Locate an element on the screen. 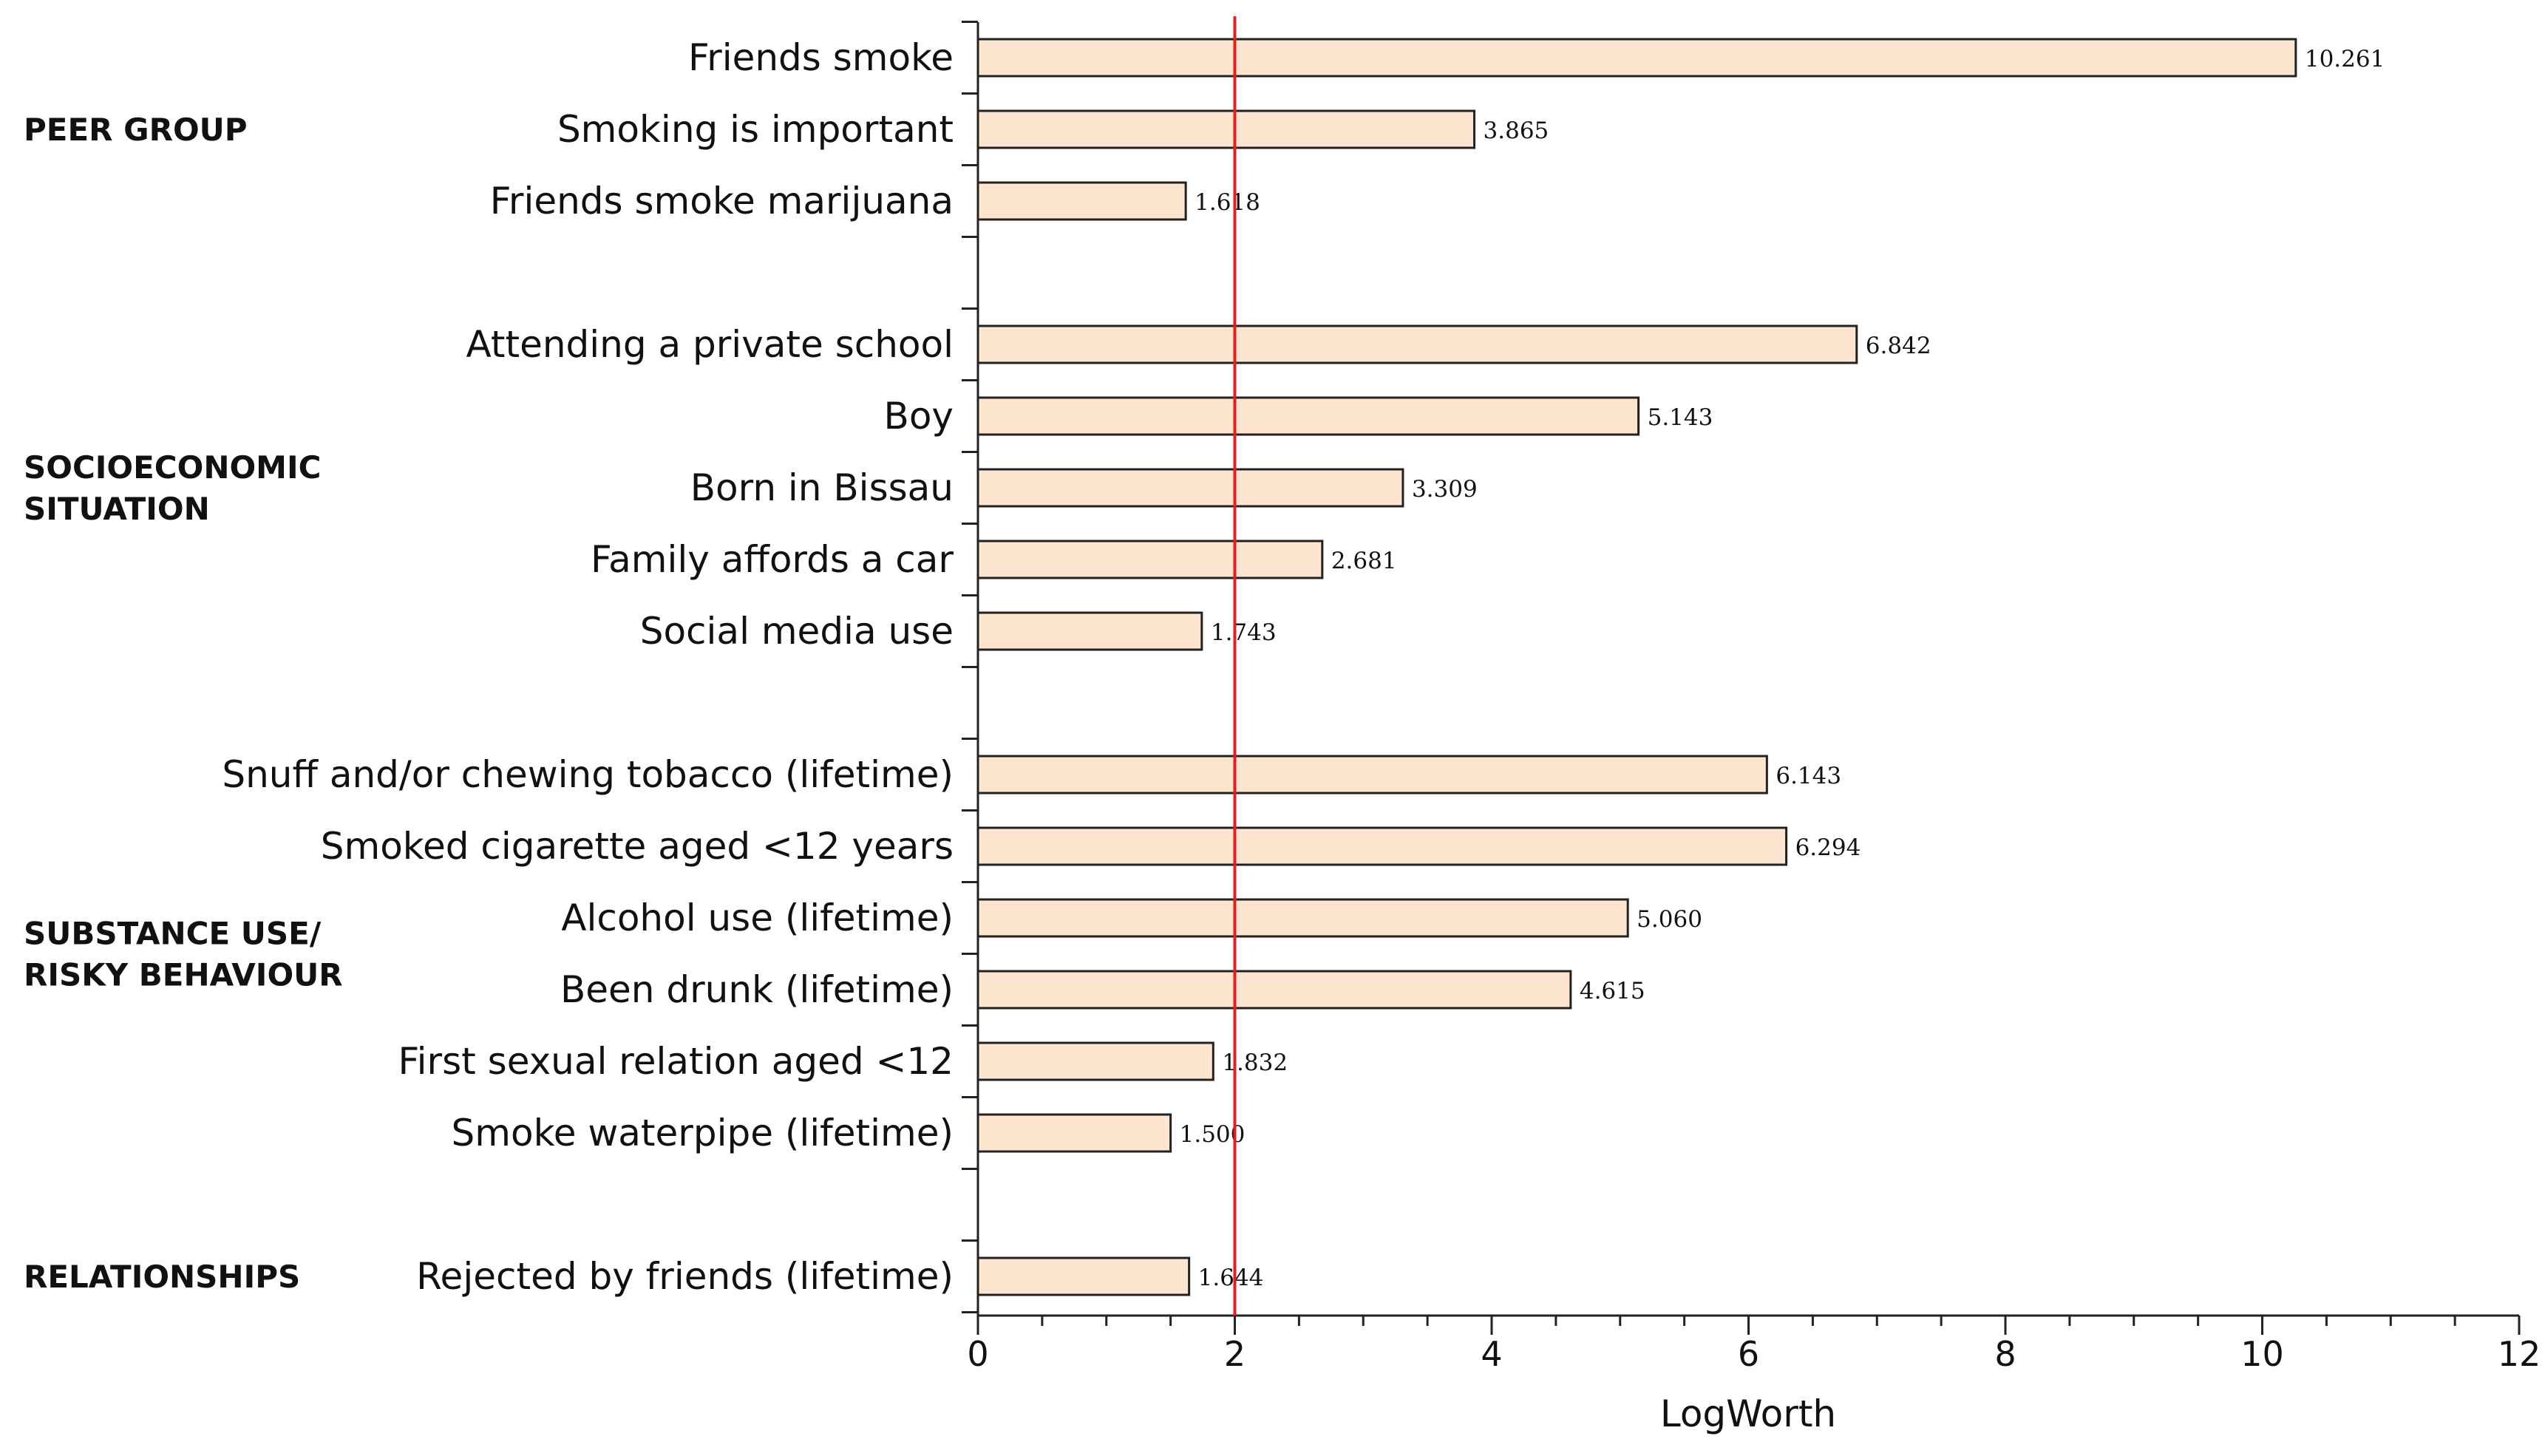  value-label: 6.143 is located at coordinates (1809, 776).